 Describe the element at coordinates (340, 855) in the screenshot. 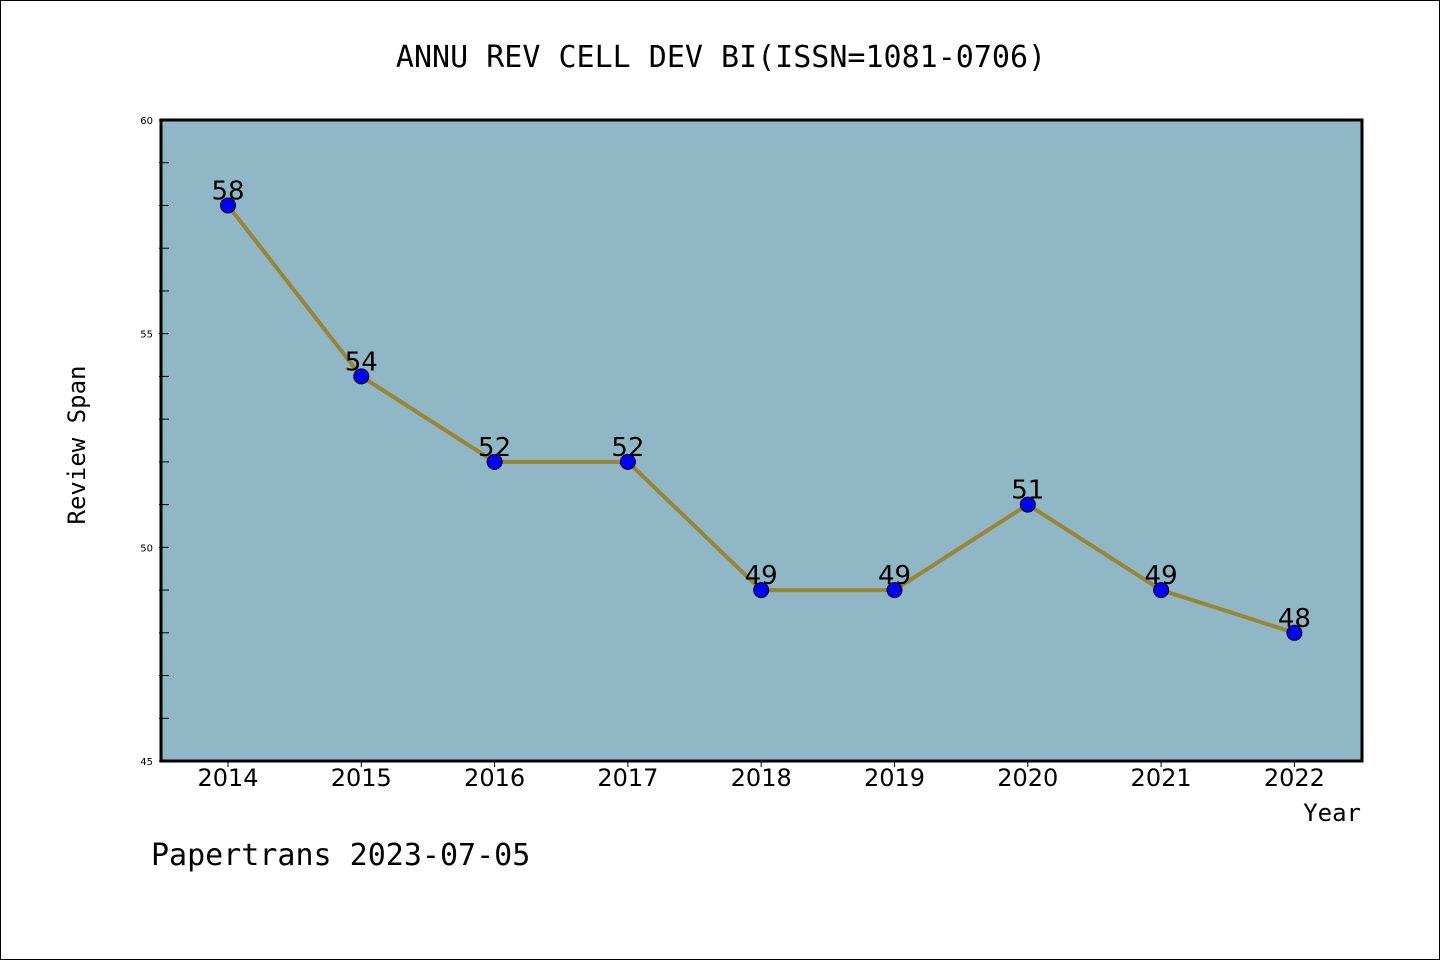

I see `footer-watermark: Papertrans 2023-07-05` at that location.